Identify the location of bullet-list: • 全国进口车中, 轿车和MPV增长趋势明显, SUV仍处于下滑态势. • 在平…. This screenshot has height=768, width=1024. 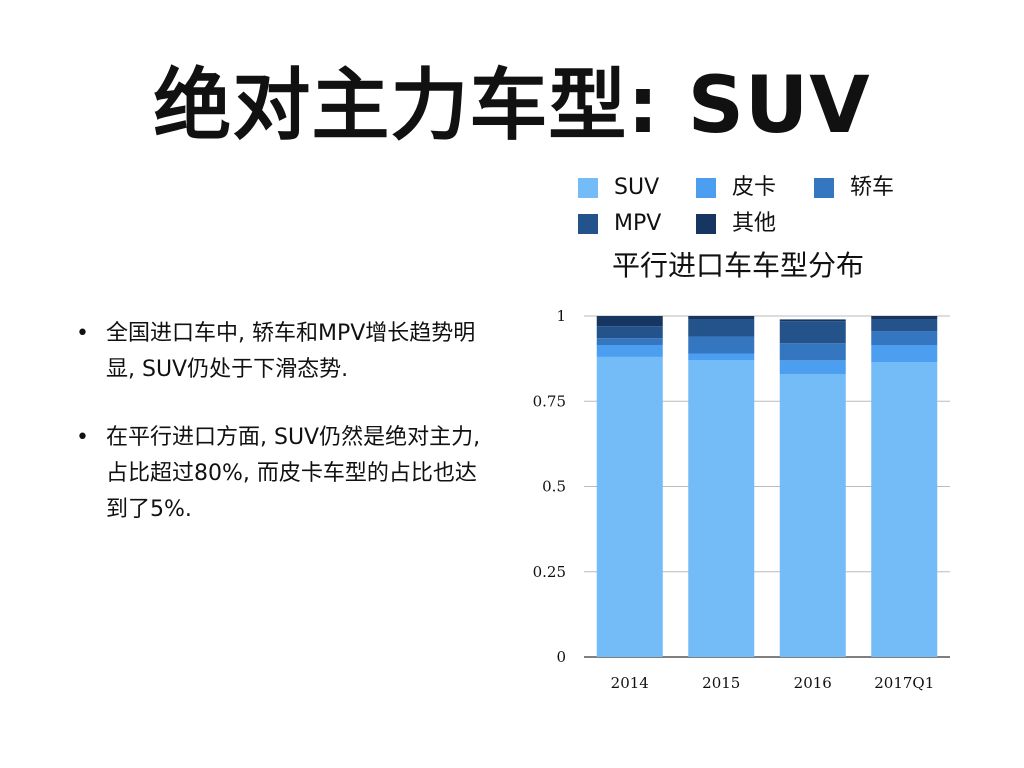
(291, 438).